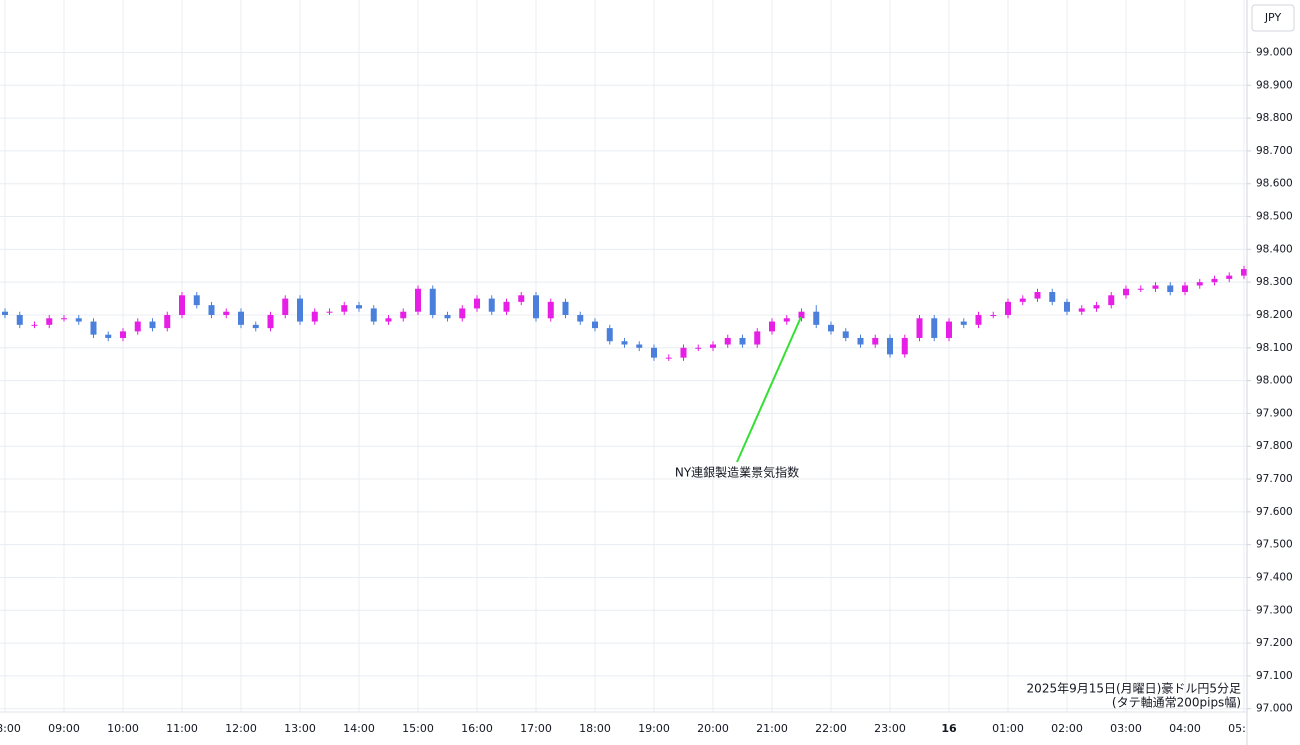  I want to click on y-tick-label: 98.200, so click(1274, 315).